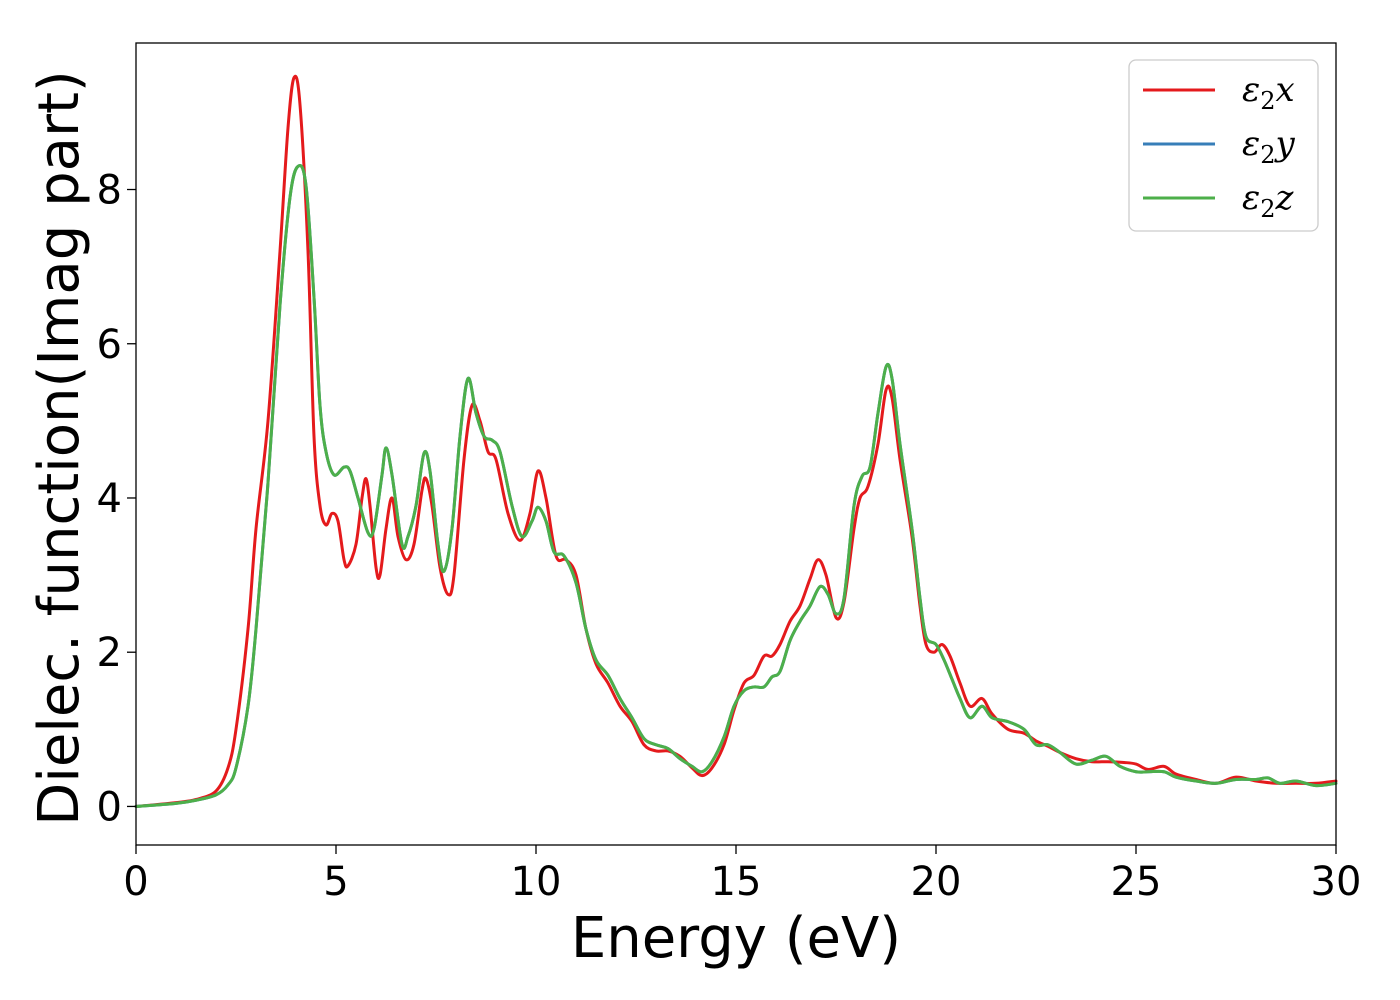  I want to click on y-axis: 0 2 4 6 8, so click(116, 499).